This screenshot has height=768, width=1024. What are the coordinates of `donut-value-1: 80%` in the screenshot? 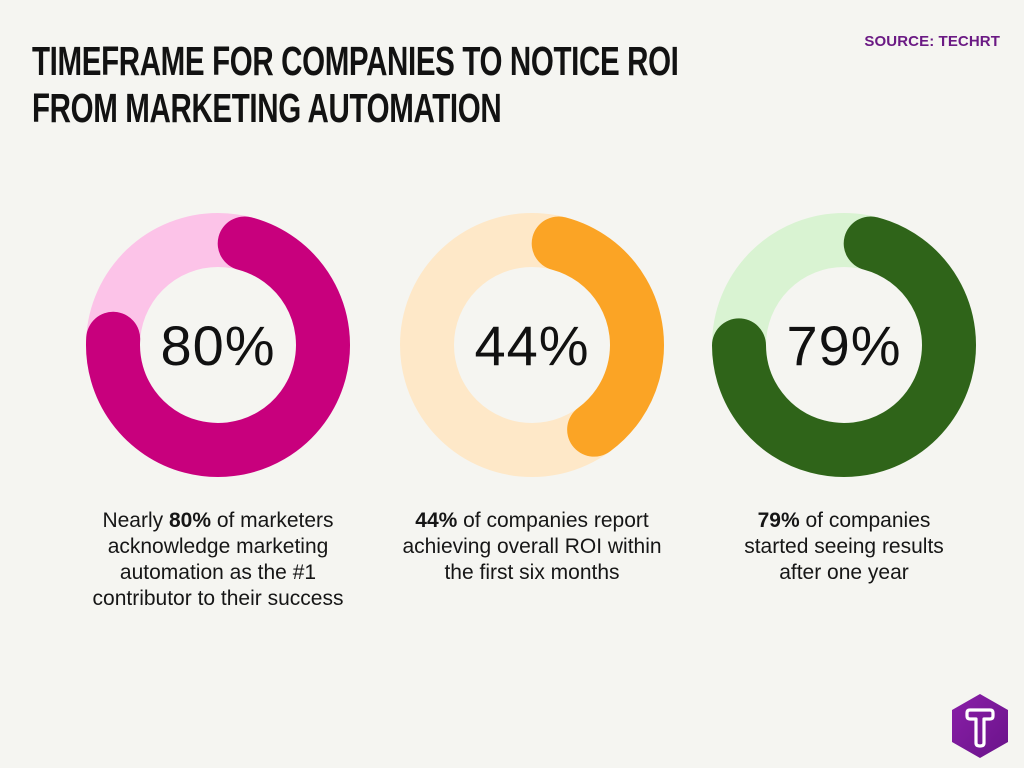 It's located at (218, 345).